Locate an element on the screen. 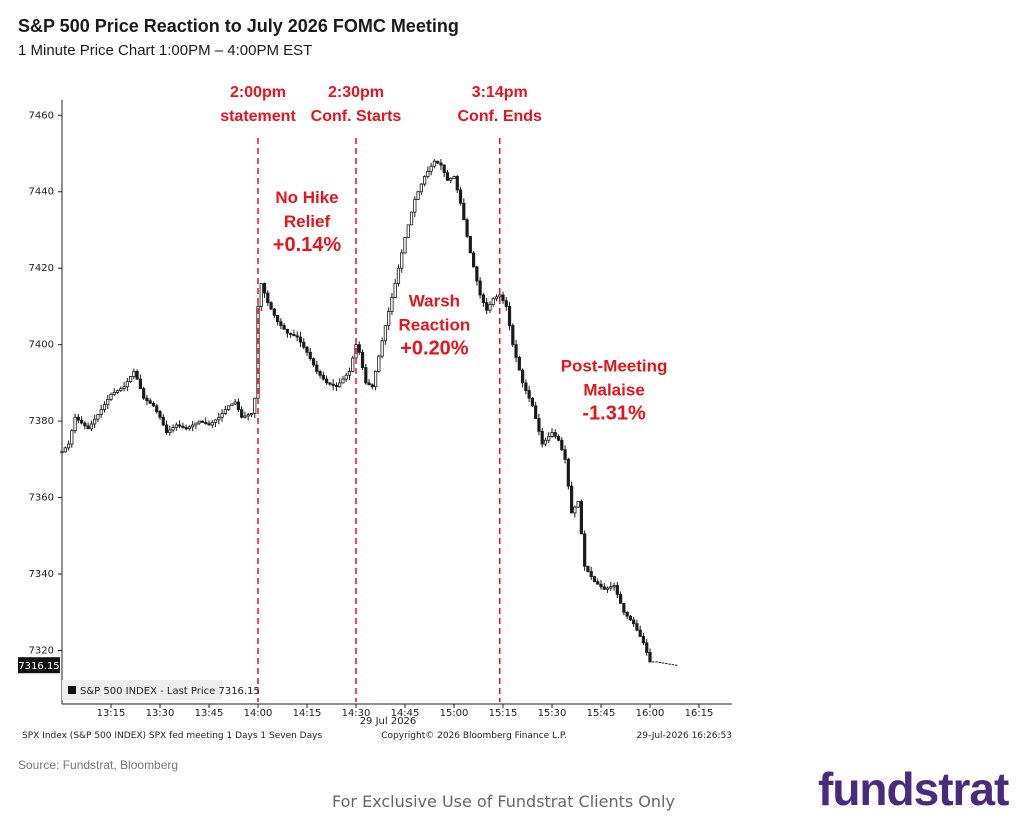 The image size is (1024, 824). y-tick-label: 7340 is located at coordinates (41, 574).